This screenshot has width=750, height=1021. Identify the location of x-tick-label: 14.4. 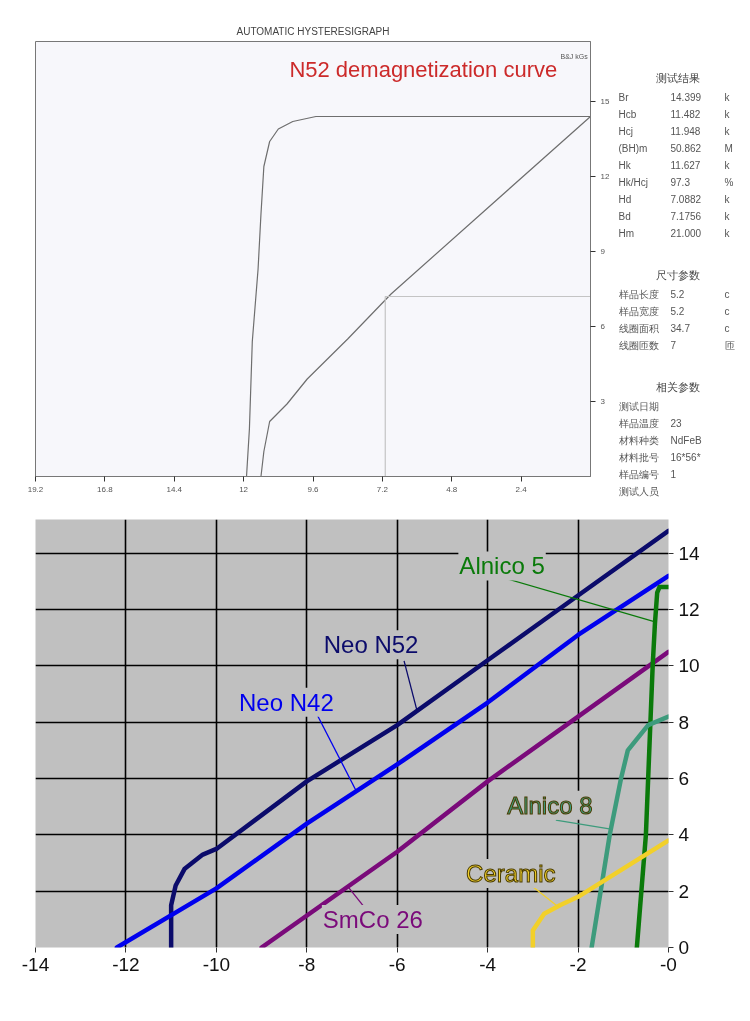
(174, 489).